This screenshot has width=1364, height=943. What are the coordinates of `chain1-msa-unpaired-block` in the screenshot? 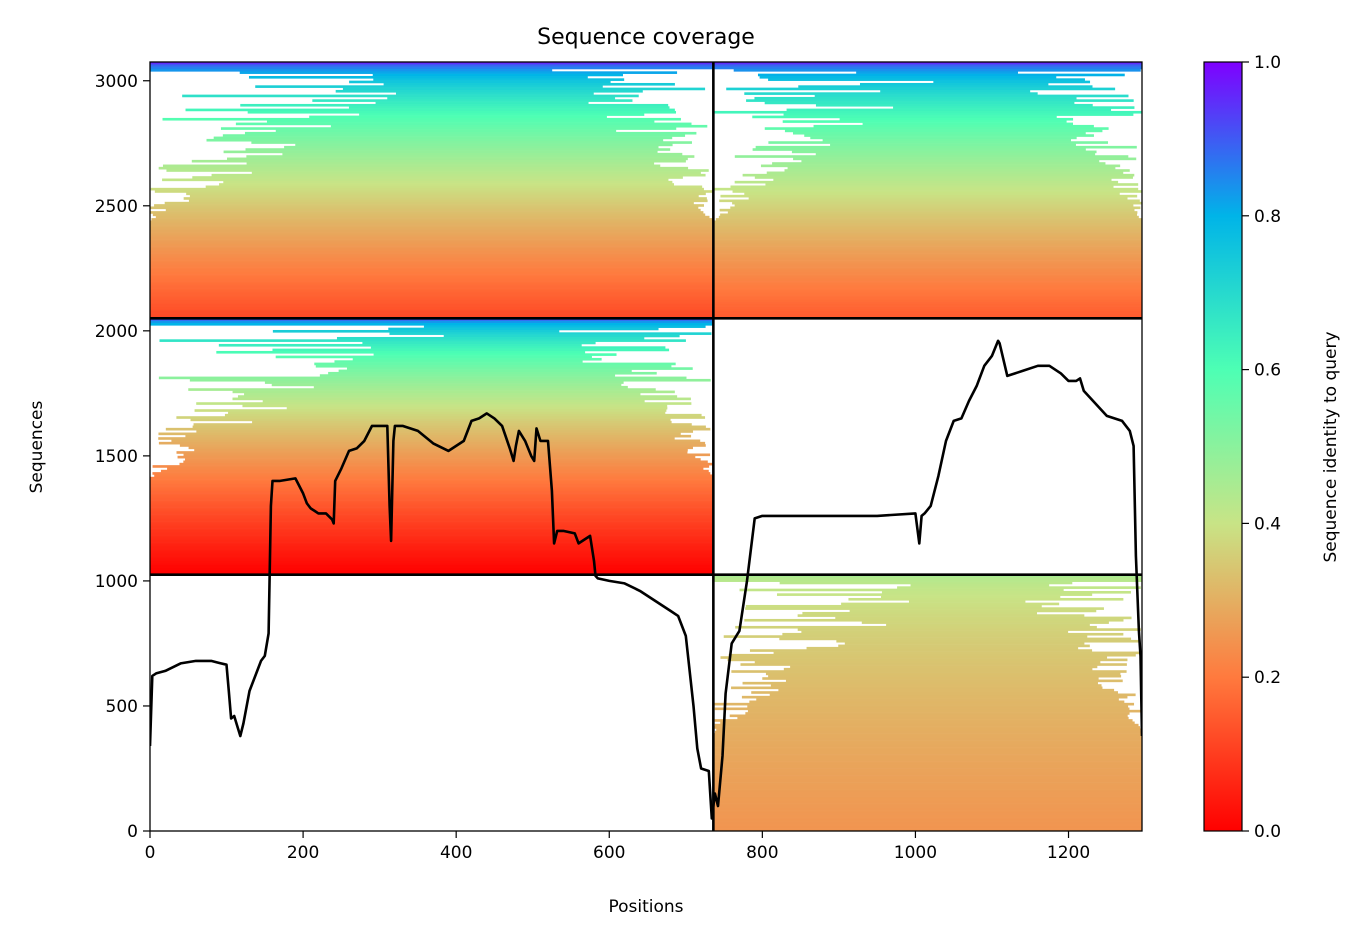 It's located at (432, 190).